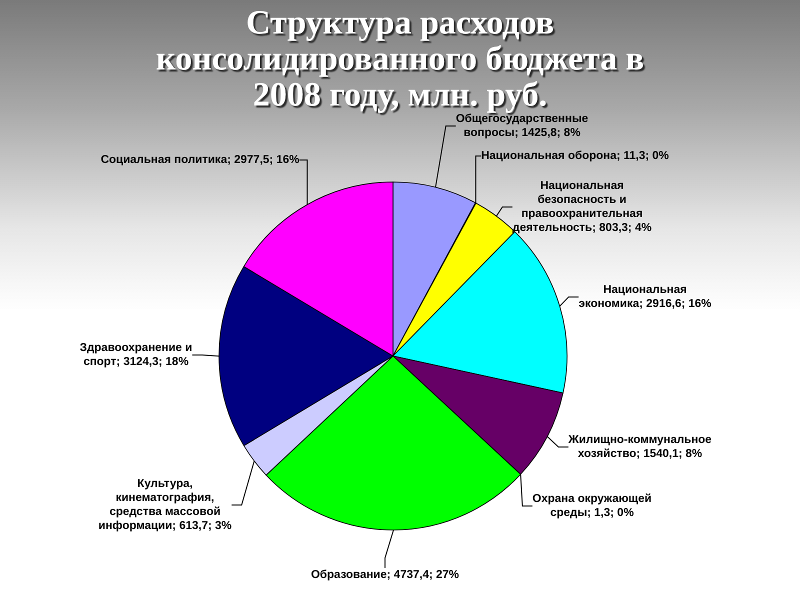 The height and width of the screenshot is (600, 800). What do you see at coordinates (645, 297) in the screenshot?
I see `slice-label: Национальная экономика; 2916,6; 16%` at bounding box center [645, 297].